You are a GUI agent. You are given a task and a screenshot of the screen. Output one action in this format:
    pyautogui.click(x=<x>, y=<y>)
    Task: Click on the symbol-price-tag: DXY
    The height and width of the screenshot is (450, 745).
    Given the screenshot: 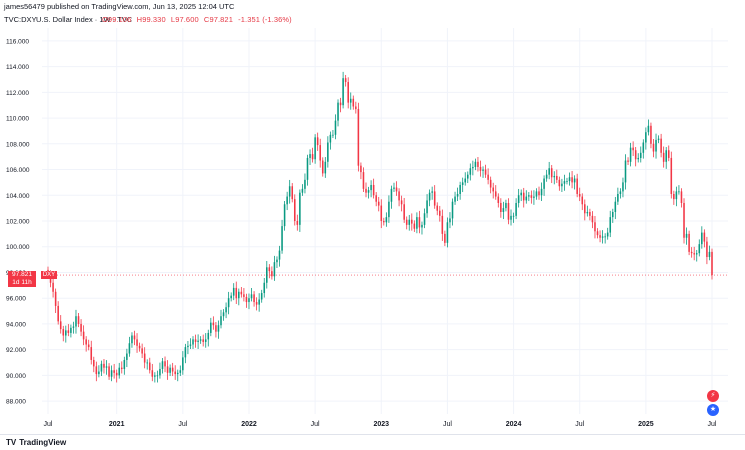 What is the action you would take?
    pyautogui.click(x=49, y=275)
    